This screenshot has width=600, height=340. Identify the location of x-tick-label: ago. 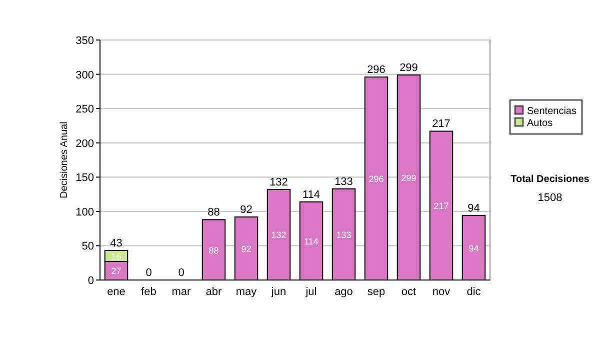
(343, 292).